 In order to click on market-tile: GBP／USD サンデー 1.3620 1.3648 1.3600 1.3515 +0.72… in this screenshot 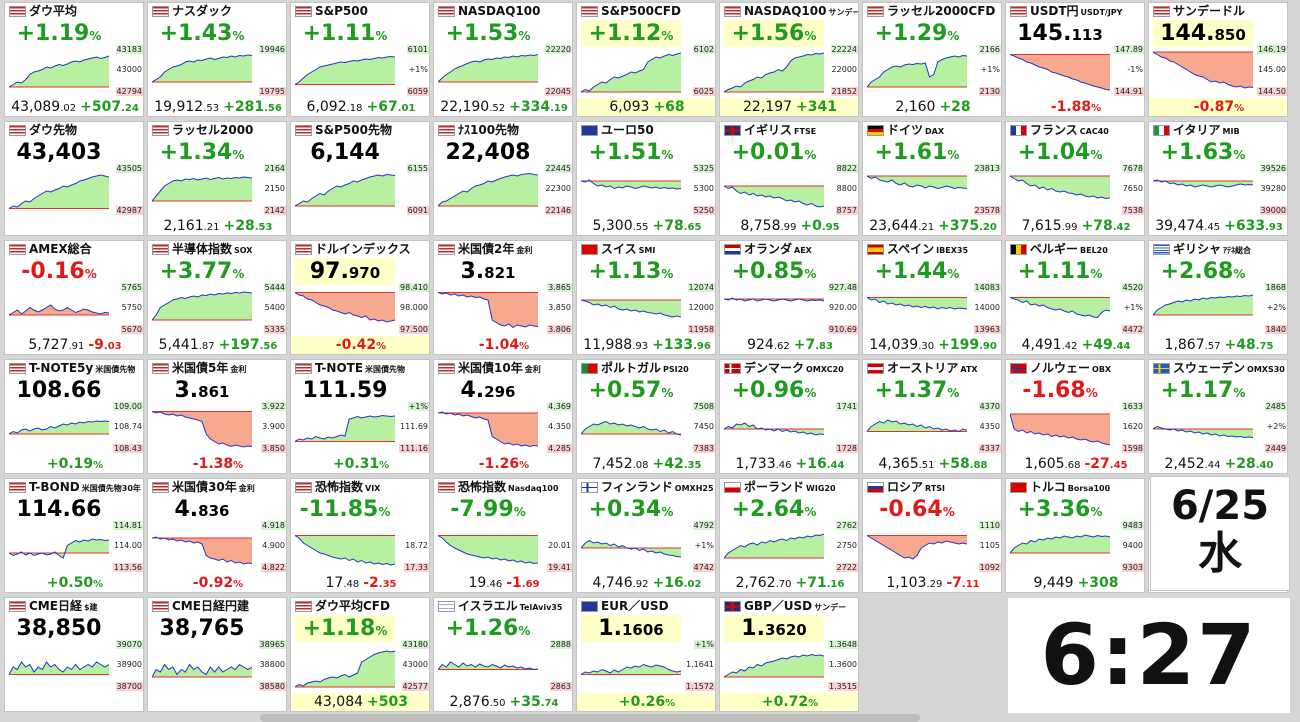, I will do `click(789, 654)`.